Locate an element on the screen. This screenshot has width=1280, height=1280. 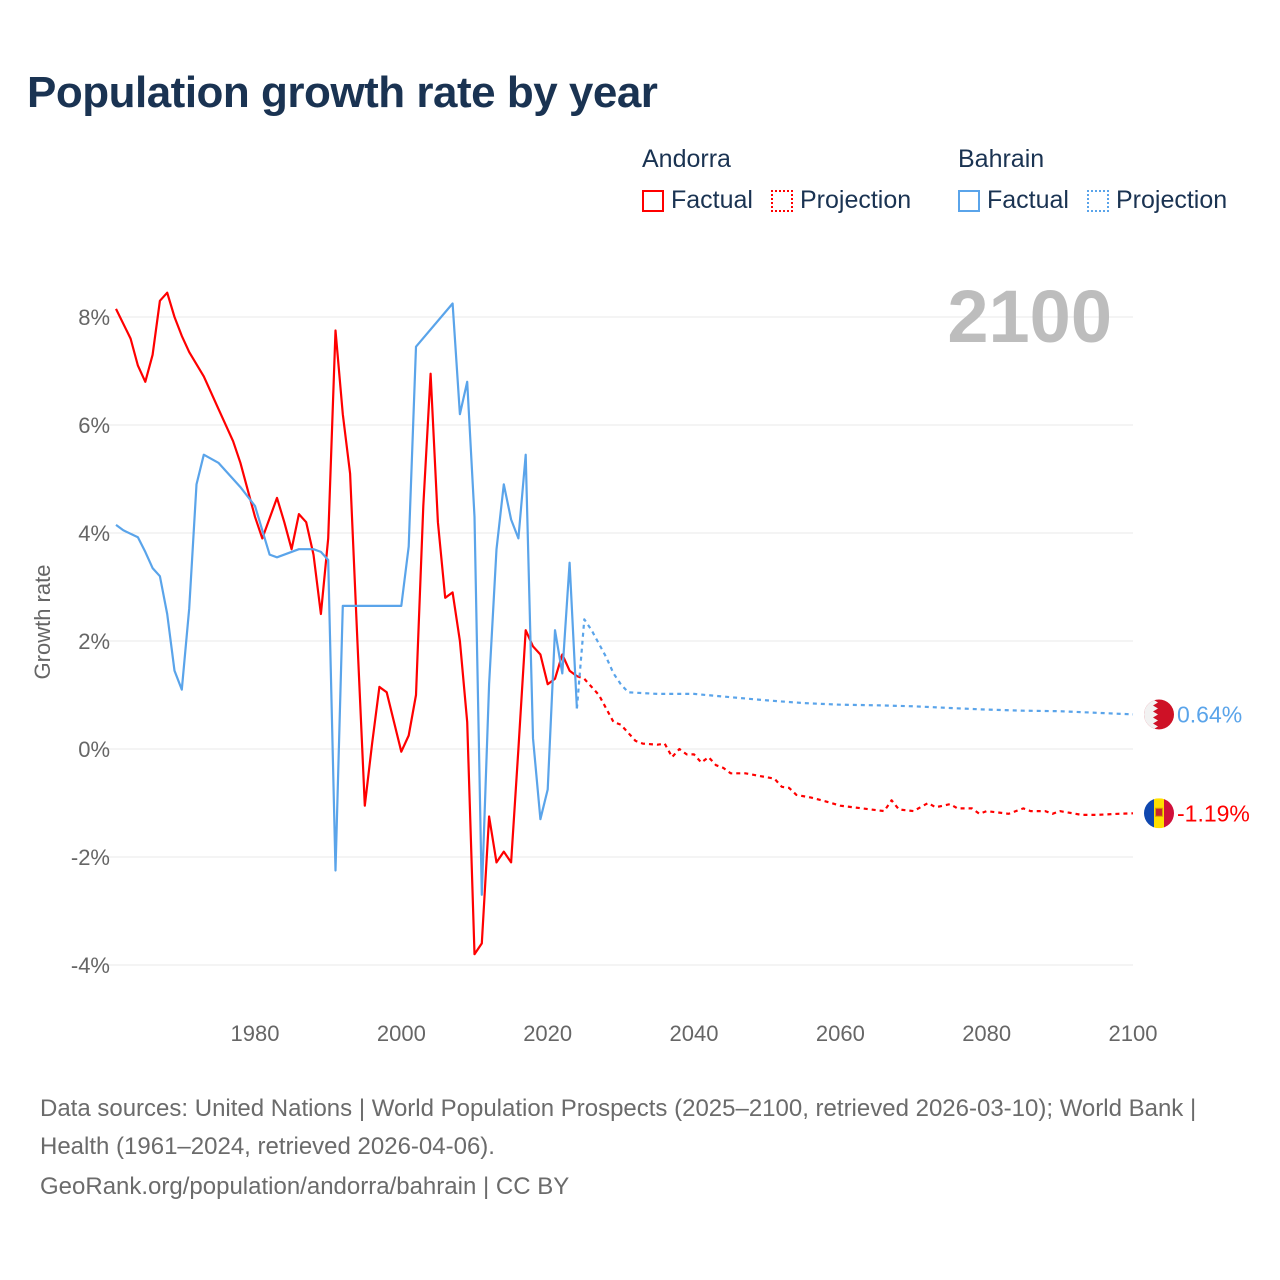
legend-andorra-projection: Projection is located at coordinates (841, 200).